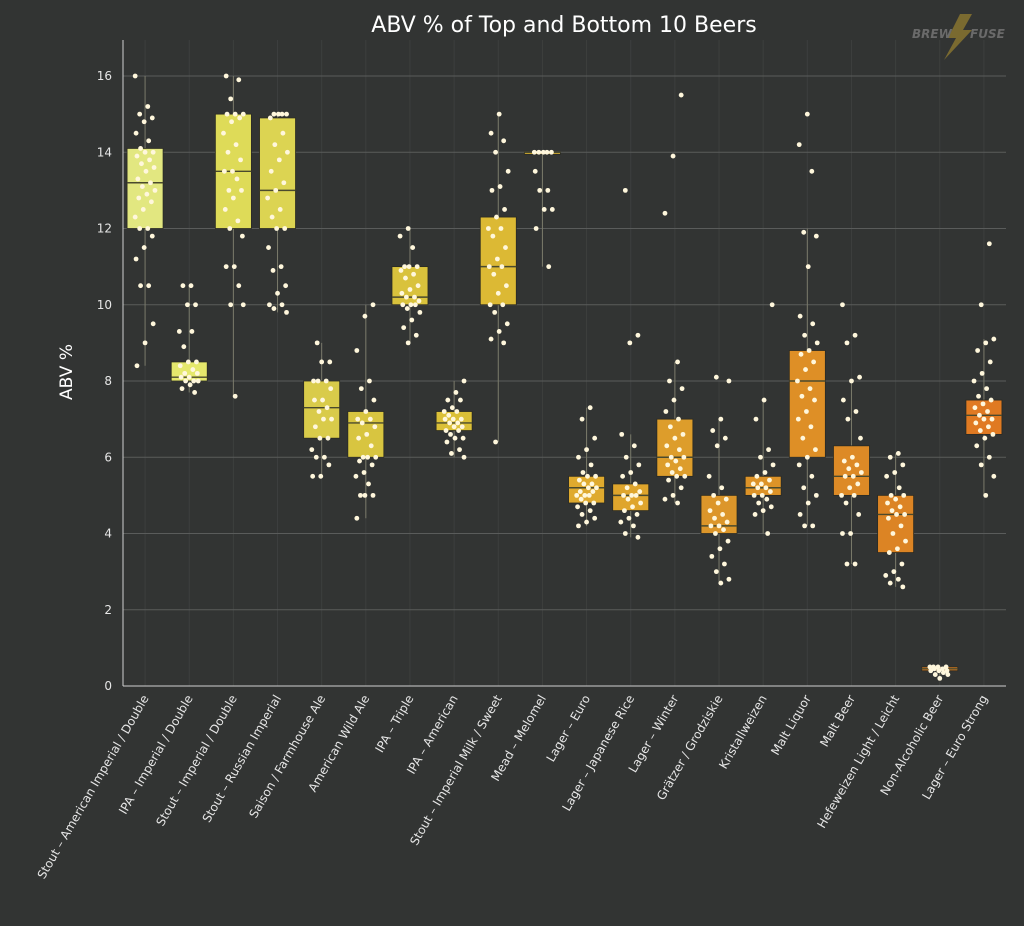  I want to click on y-axis-ticks: 0 2 4 6 8 10 12 14 16, so click(104, 381).